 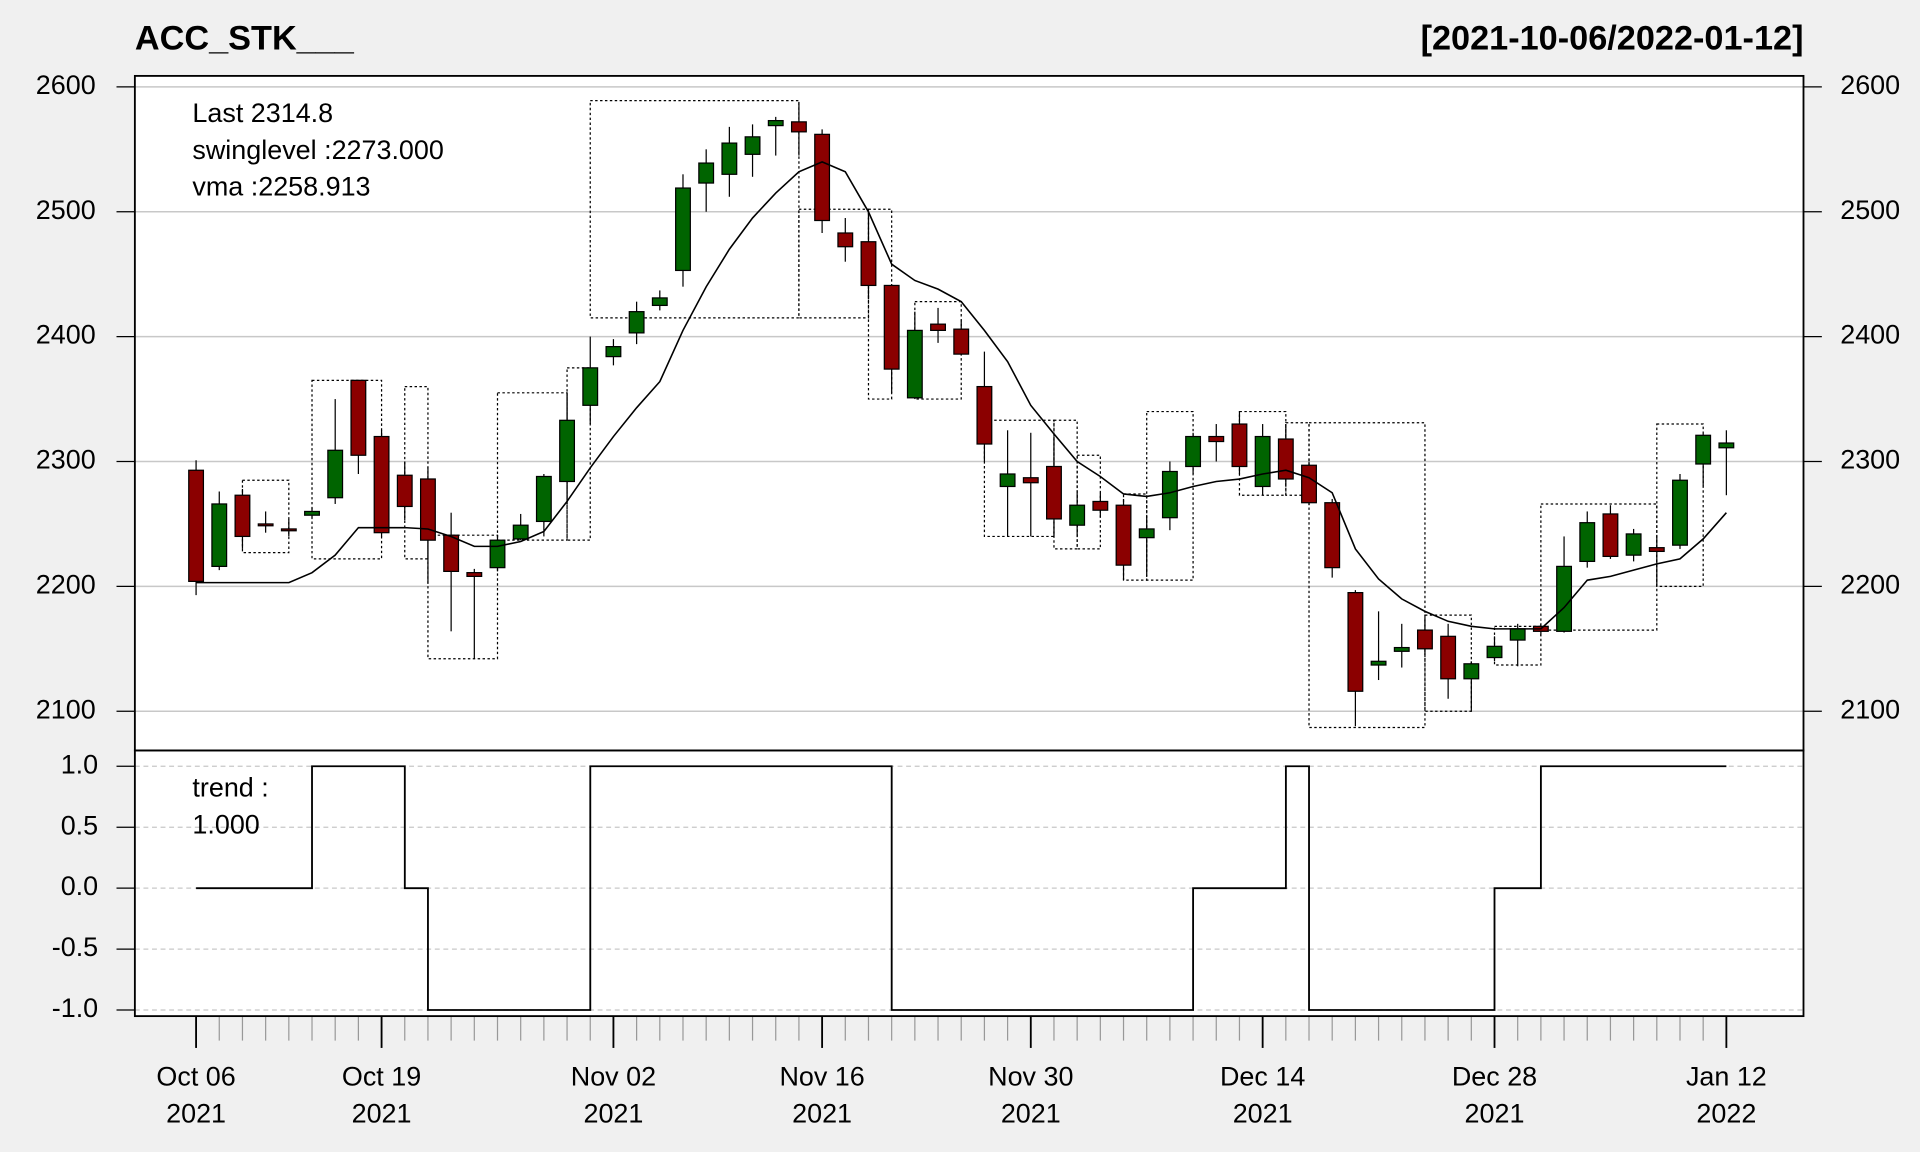 I want to click on legend-label: 1.000, so click(x=225, y=824).